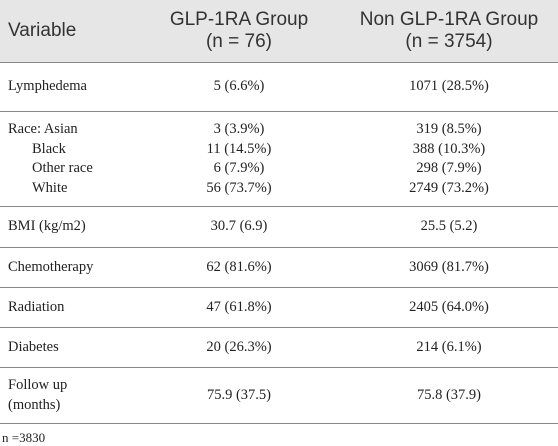  I want to click on cell-text: 56 (73.7%), so click(239, 187).